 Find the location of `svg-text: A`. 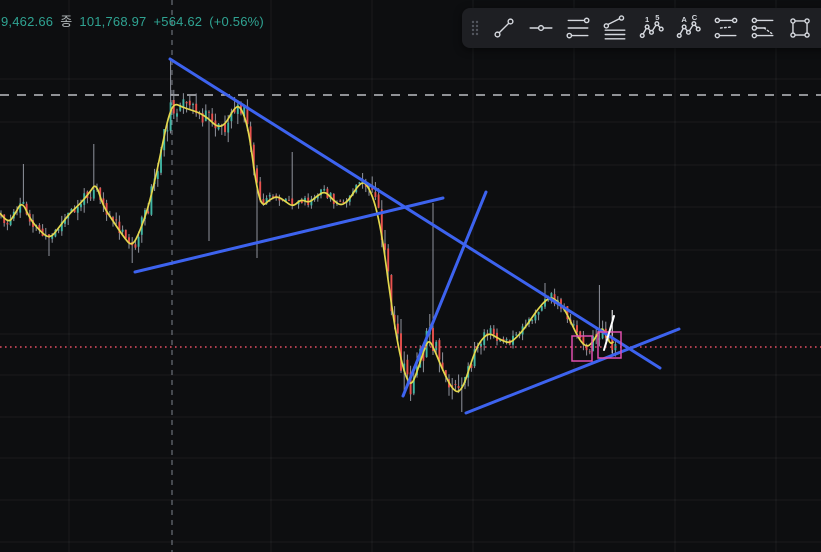

svg-text: A is located at coordinates (684, 19).